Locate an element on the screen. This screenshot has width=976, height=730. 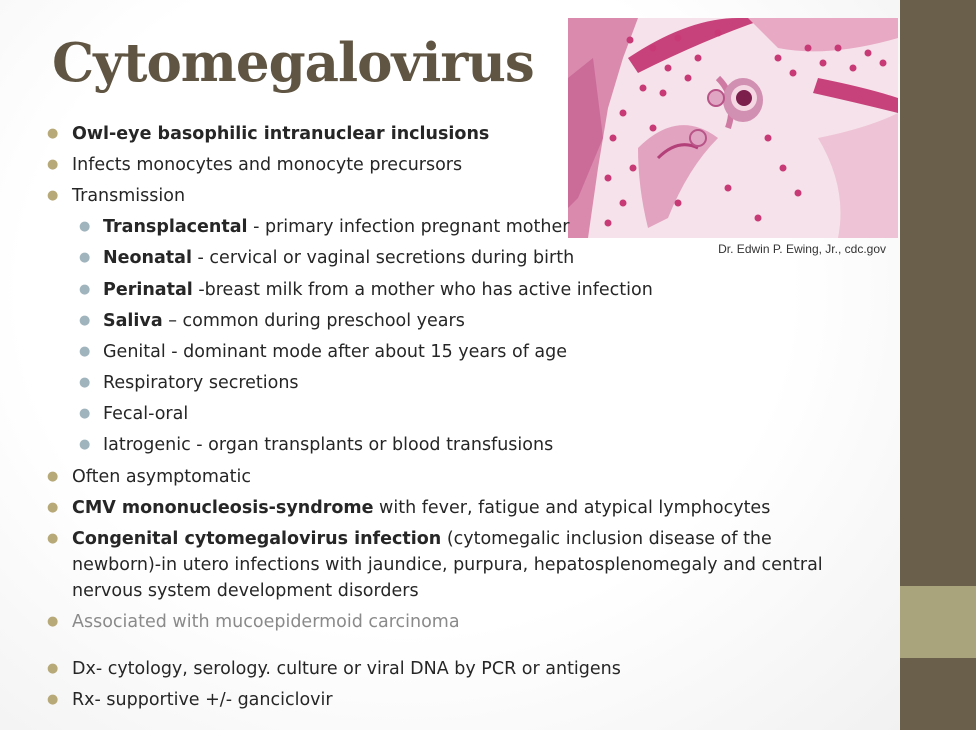
sub-bullet-text: Respiratory secretions is located at coordinates (201, 383).